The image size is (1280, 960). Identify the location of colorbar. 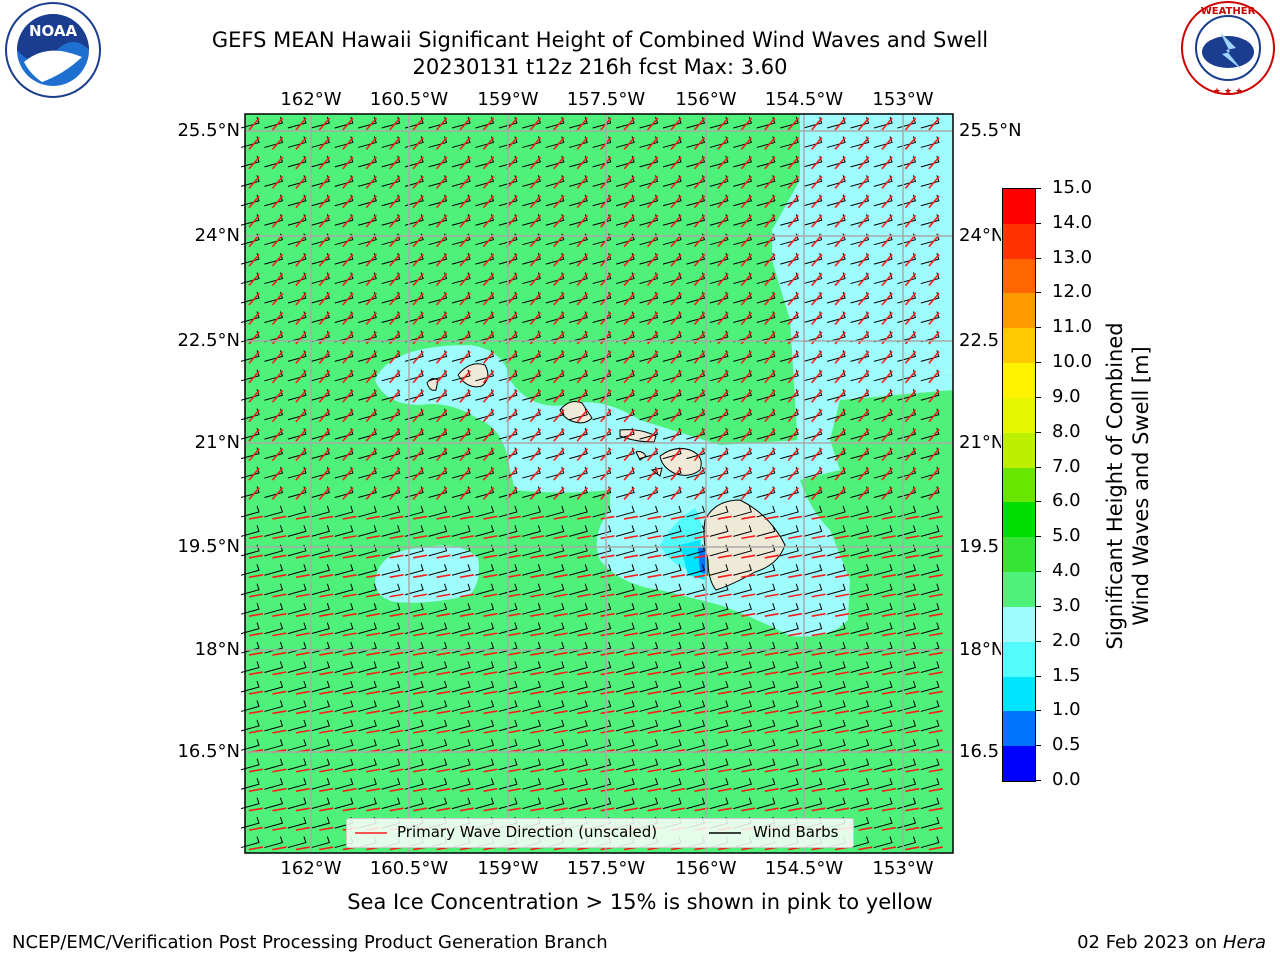
(1019, 485).